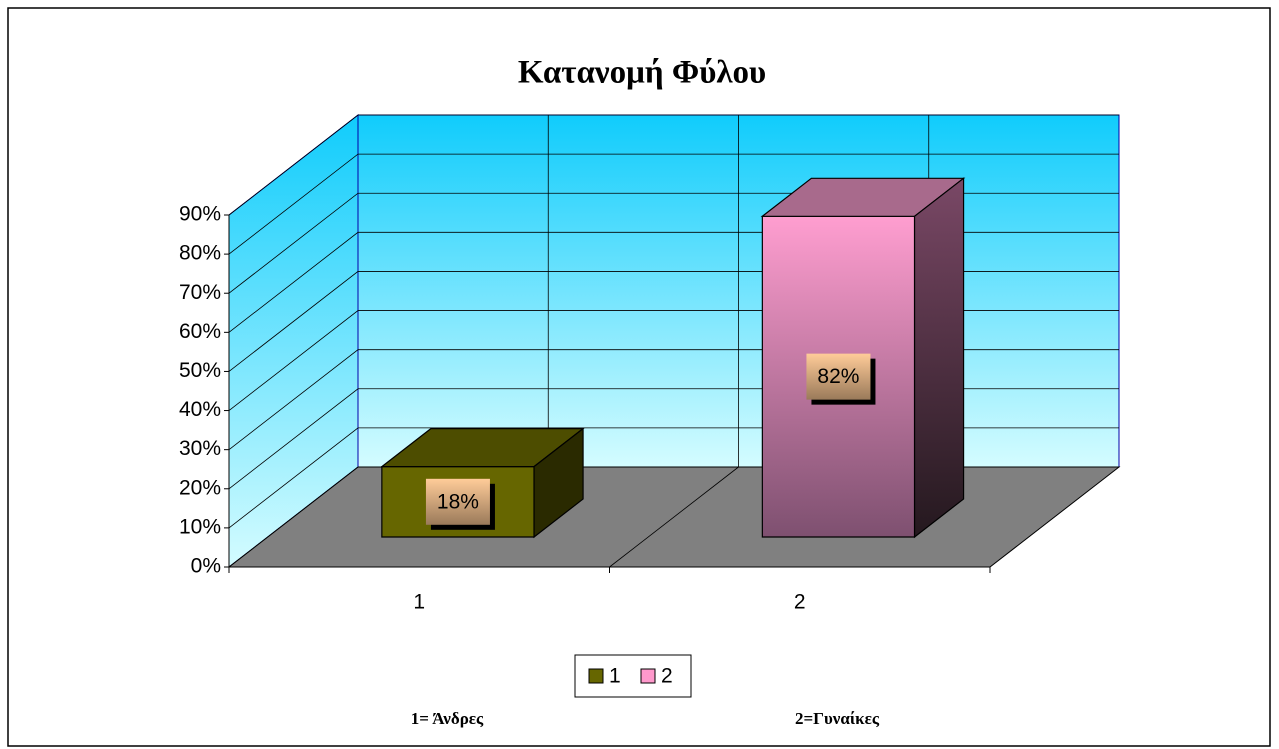 This screenshot has width=1279, height=749. Describe the element at coordinates (667, 676) in the screenshot. I see `legend-label: 2` at that location.